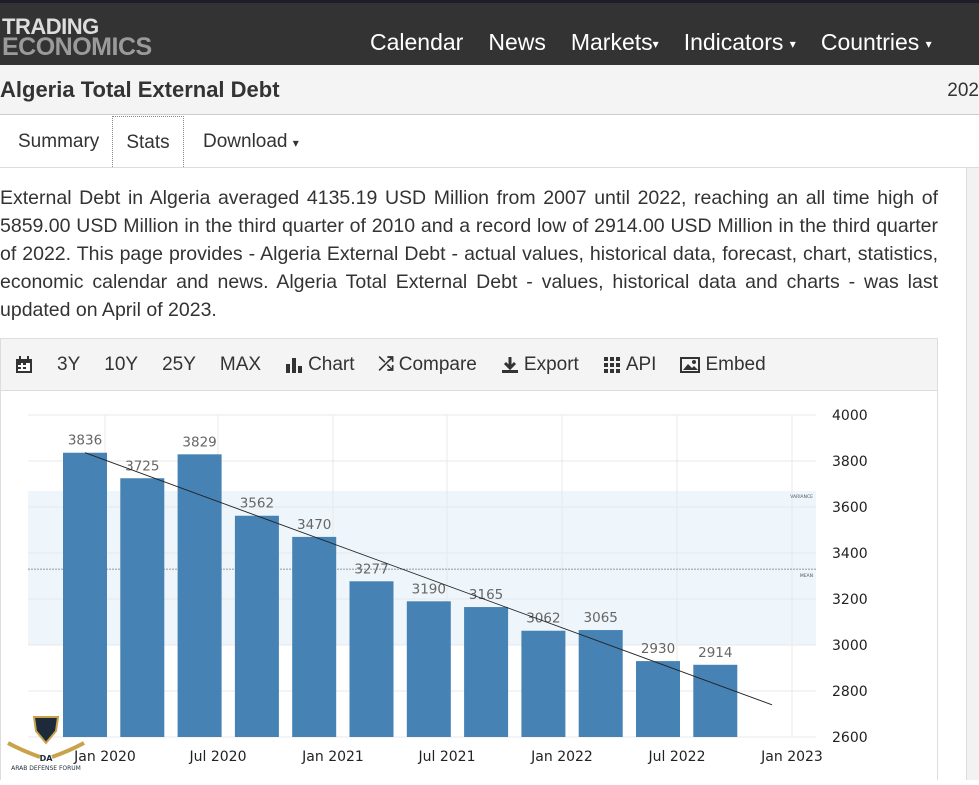 This screenshot has height=785, width=979. I want to click on label: Chart, so click(331, 364).